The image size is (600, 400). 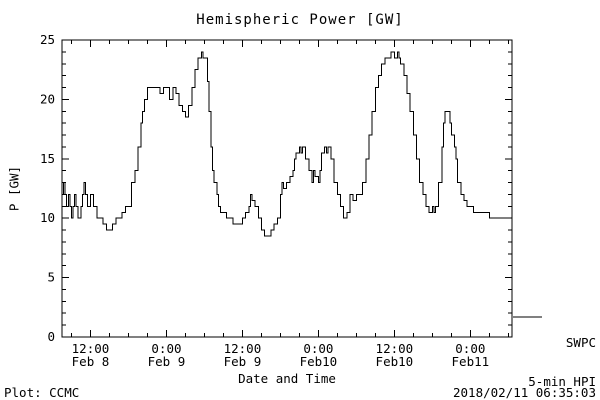 What do you see at coordinates (524, 392) in the screenshot?
I see `plot-timestamp: 2018/02/11 06:35:03` at bounding box center [524, 392].